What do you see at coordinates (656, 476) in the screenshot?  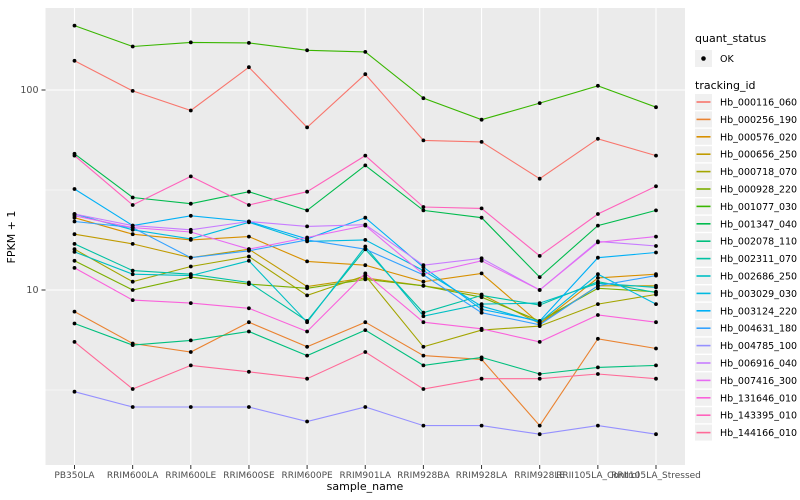 I see `x-tick-label: RRII105LA_Stressed` at bounding box center [656, 476].